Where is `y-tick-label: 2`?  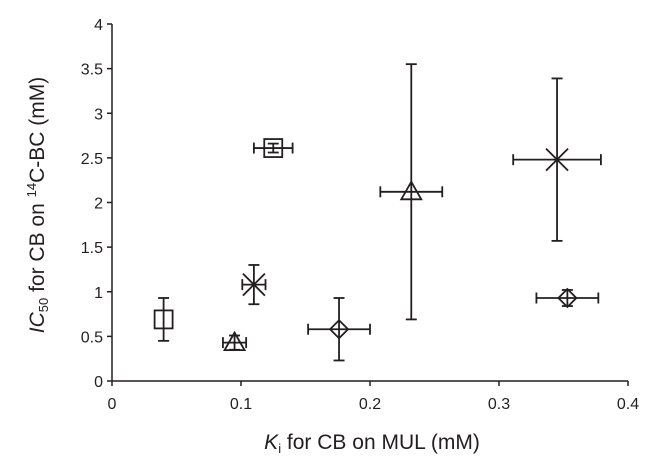
y-tick-label: 2 is located at coordinates (98, 204).